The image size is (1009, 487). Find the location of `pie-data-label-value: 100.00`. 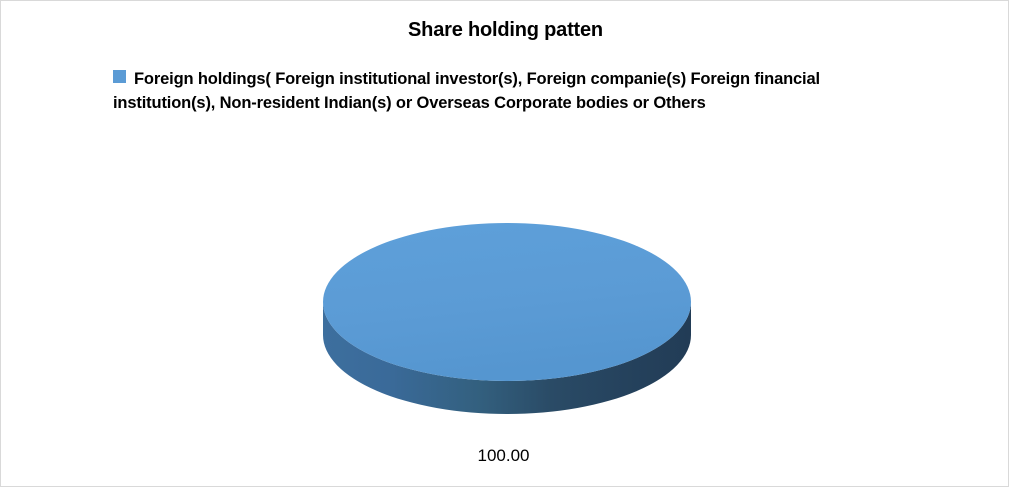

pie-data-label-value: 100.00 is located at coordinates (503, 455).